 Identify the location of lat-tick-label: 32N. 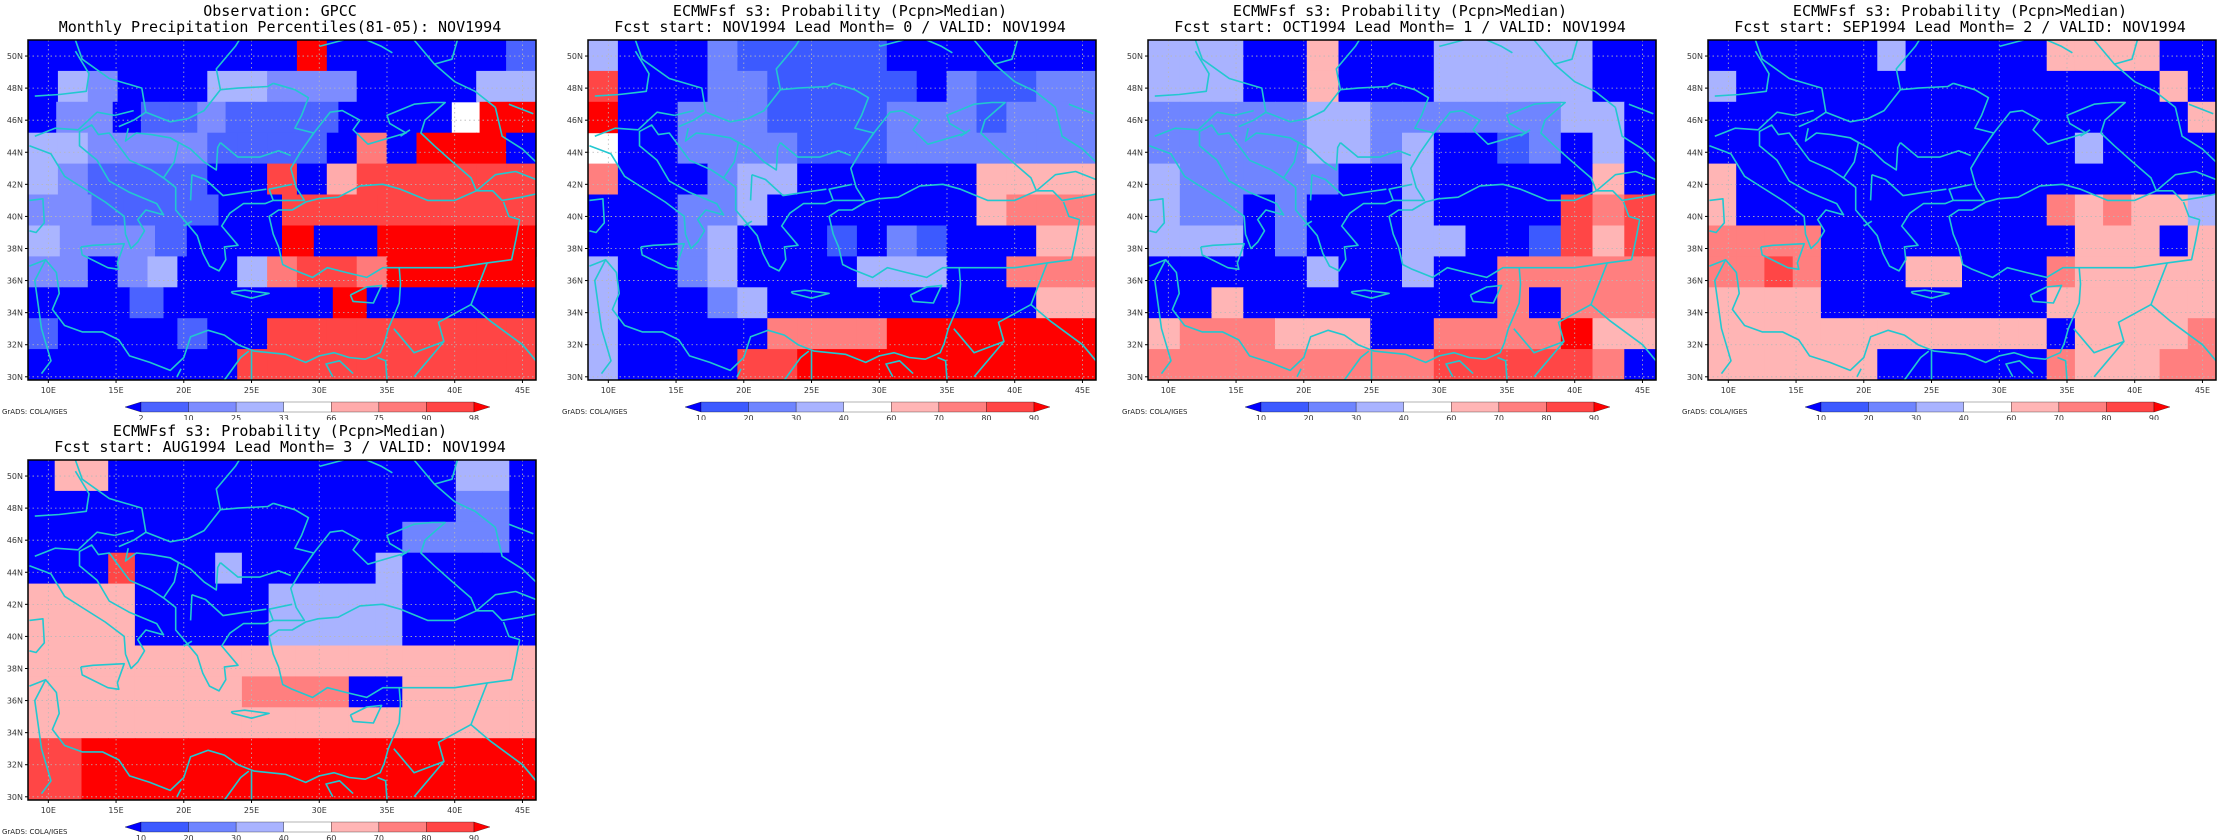
(1695, 345).